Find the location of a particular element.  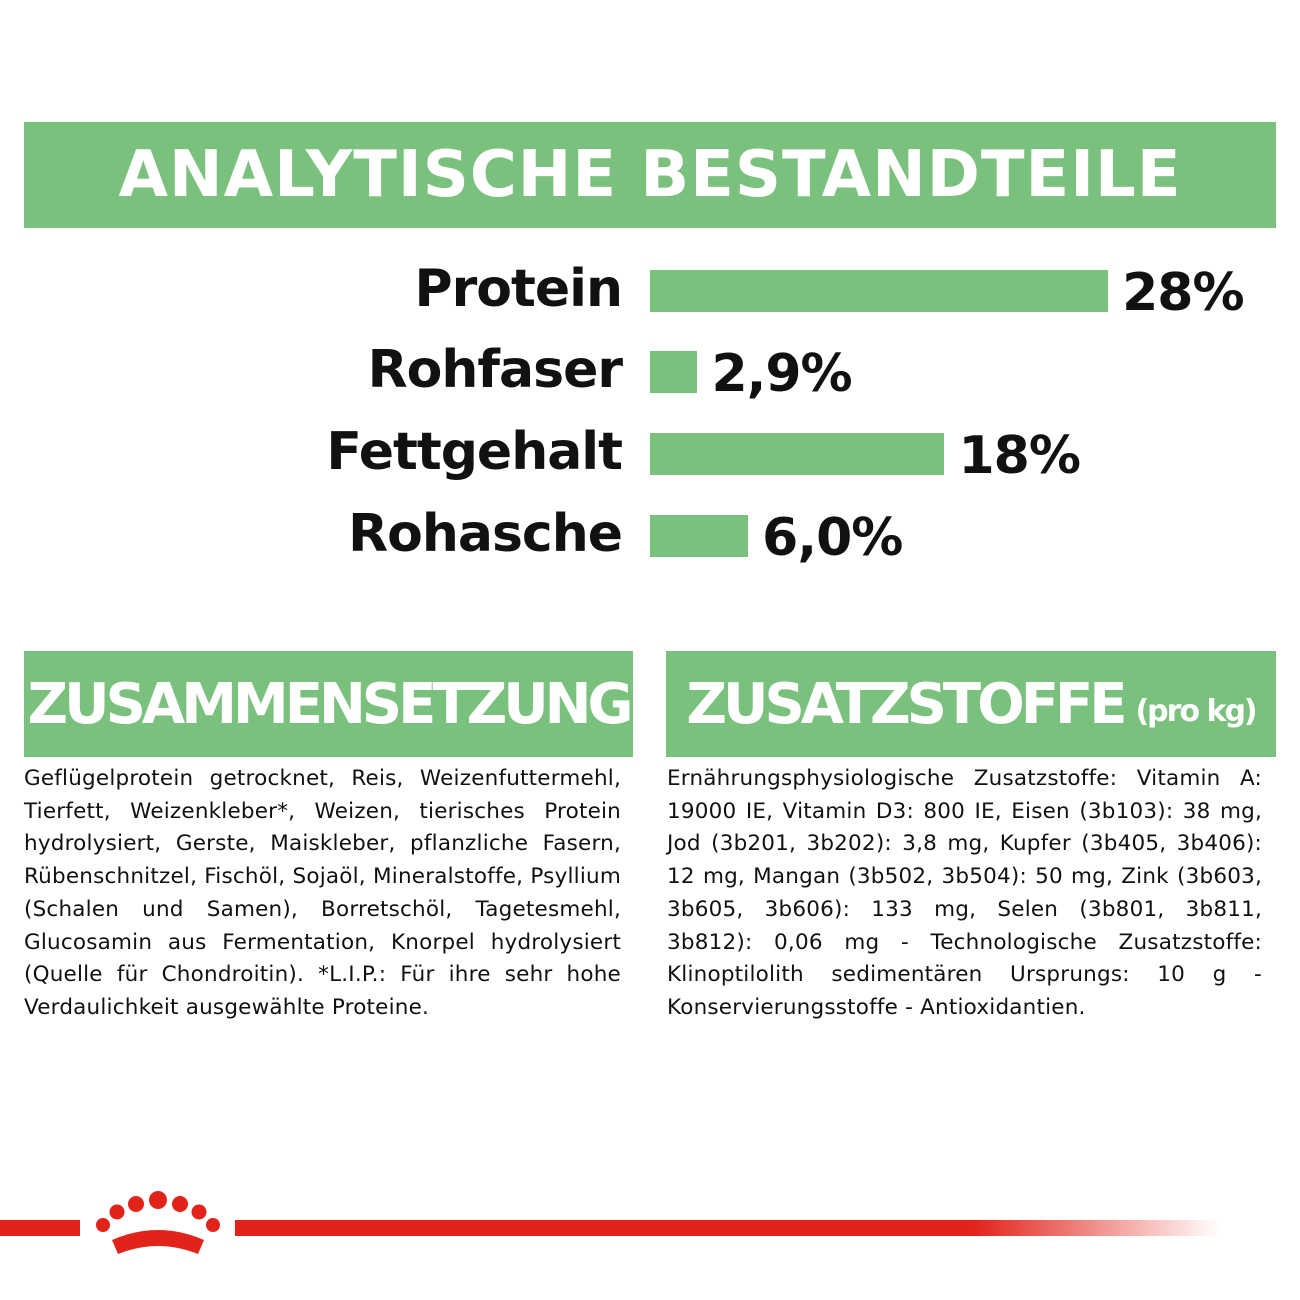

section-band: ZUSATZSTOFFE (pro kg) is located at coordinates (971, 704).